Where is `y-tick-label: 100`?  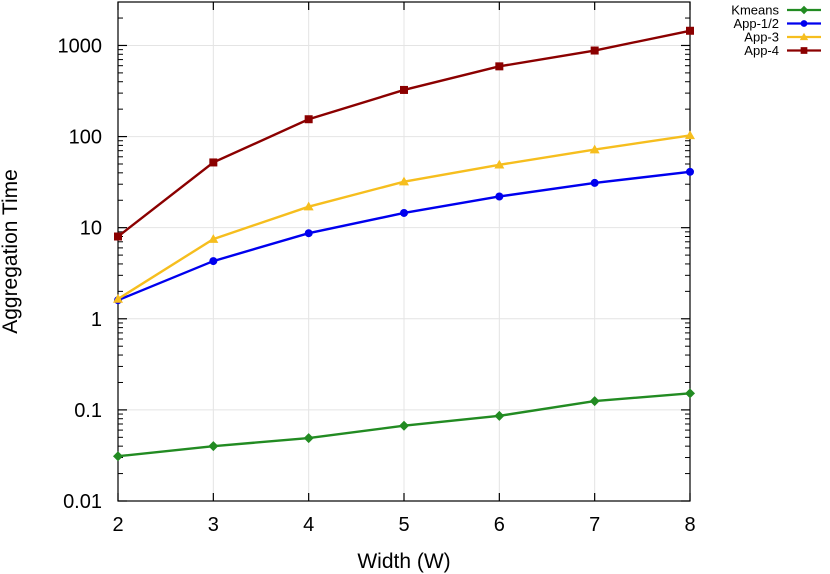
y-tick-label: 100 is located at coordinates (85, 138).